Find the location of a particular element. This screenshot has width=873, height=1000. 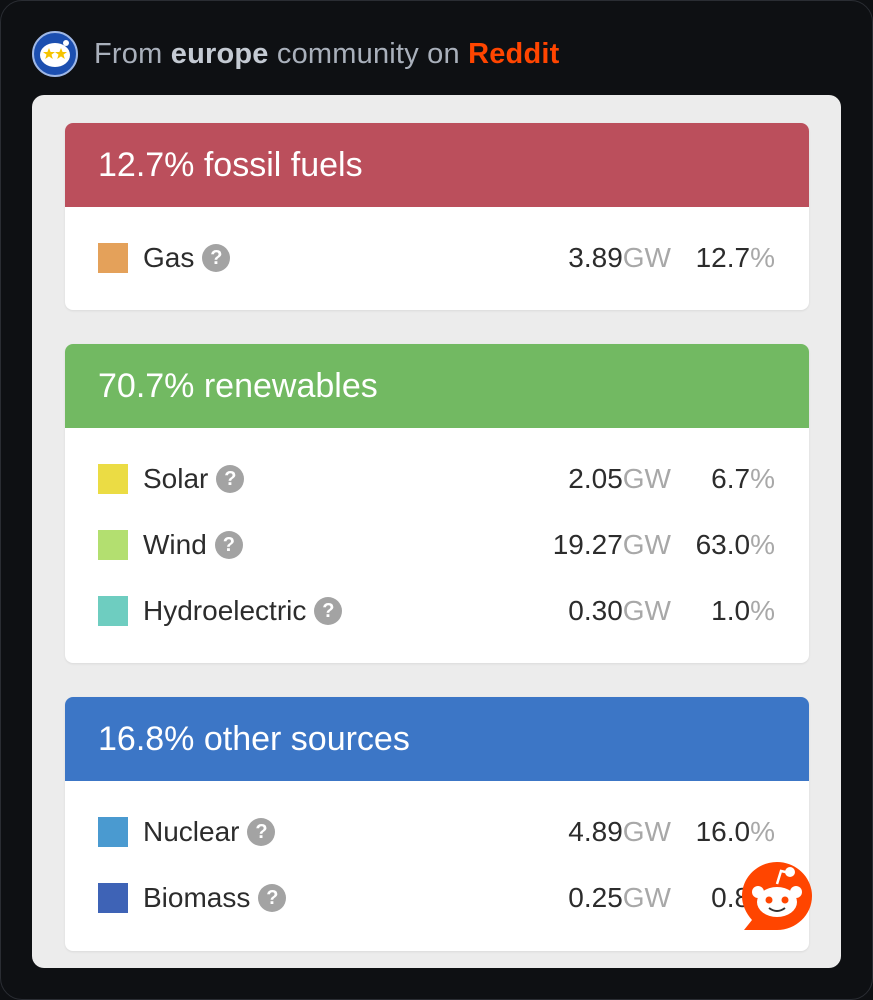

source-share: 12.7% is located at coordinates (735, 258).